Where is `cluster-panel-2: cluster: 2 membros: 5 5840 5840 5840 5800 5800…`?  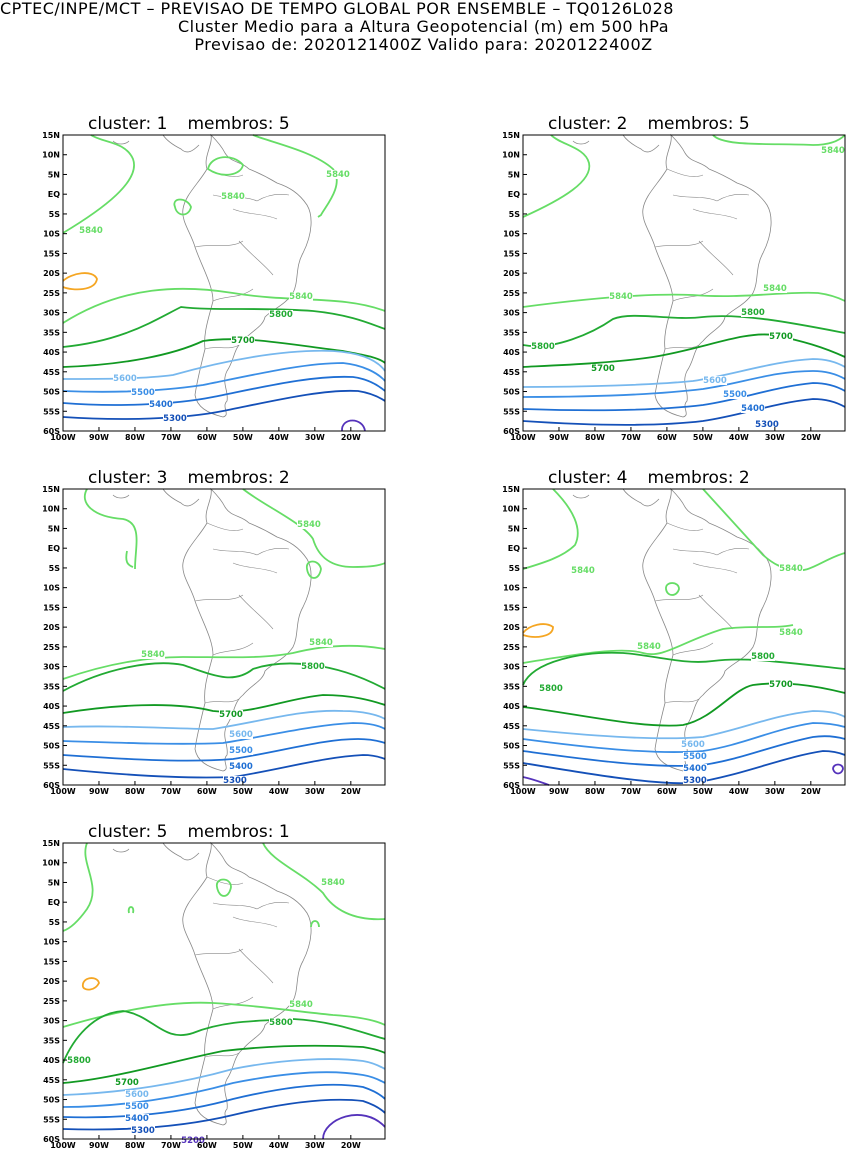
cluster-panel-2: cluster: 2 membros: 5 5840 5840 5840 5800 5800… is located at coordinates (662, 283).